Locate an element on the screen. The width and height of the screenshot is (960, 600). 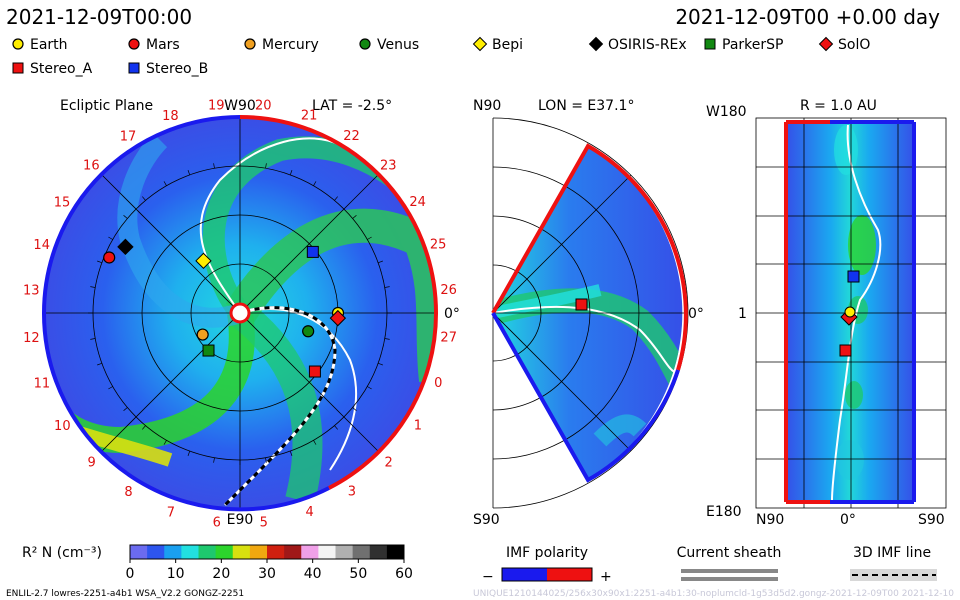
carrington-label-12: 12 is located at coordinates (31, 338).